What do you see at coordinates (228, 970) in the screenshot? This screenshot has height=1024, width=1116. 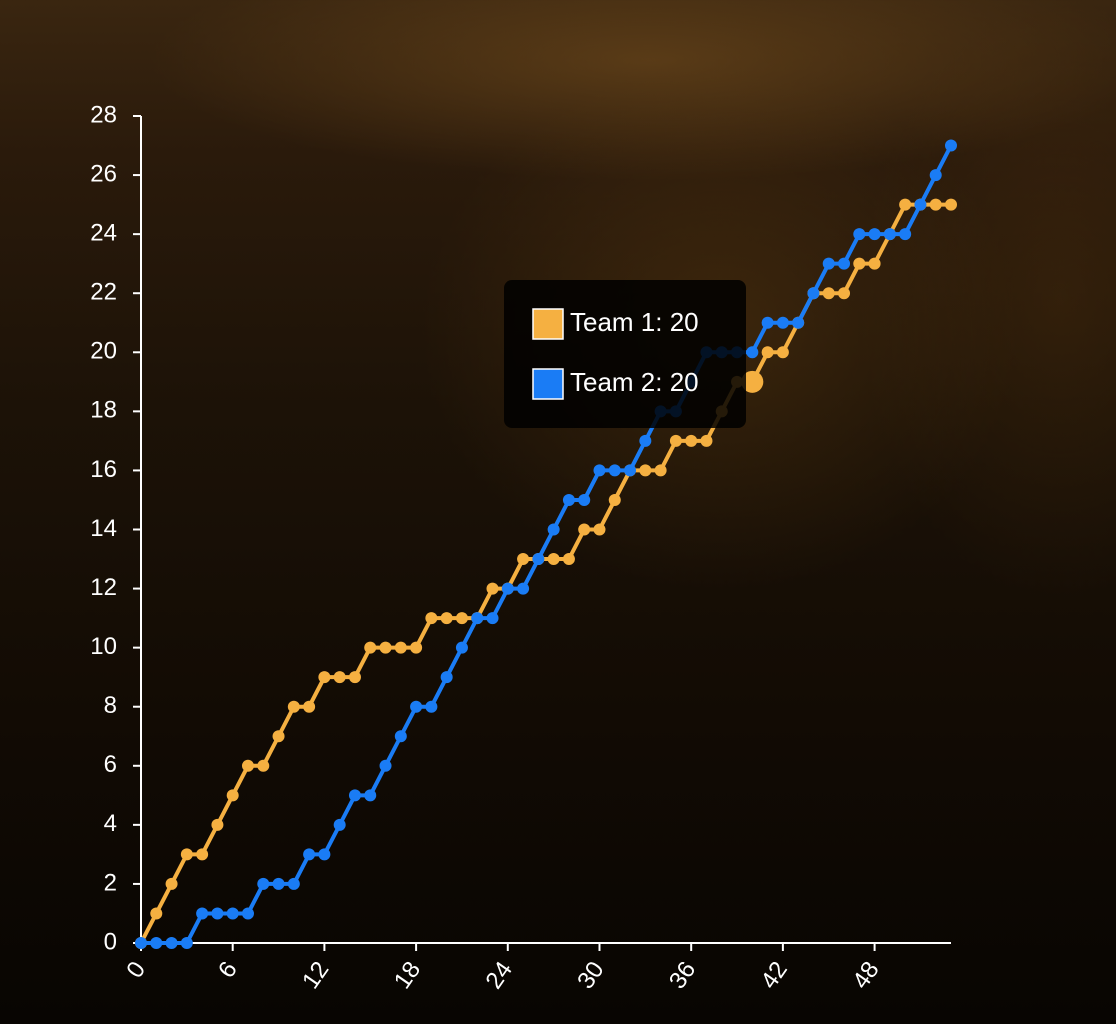 I see `x-tick-label: 6` at bounding box center [228, 970].